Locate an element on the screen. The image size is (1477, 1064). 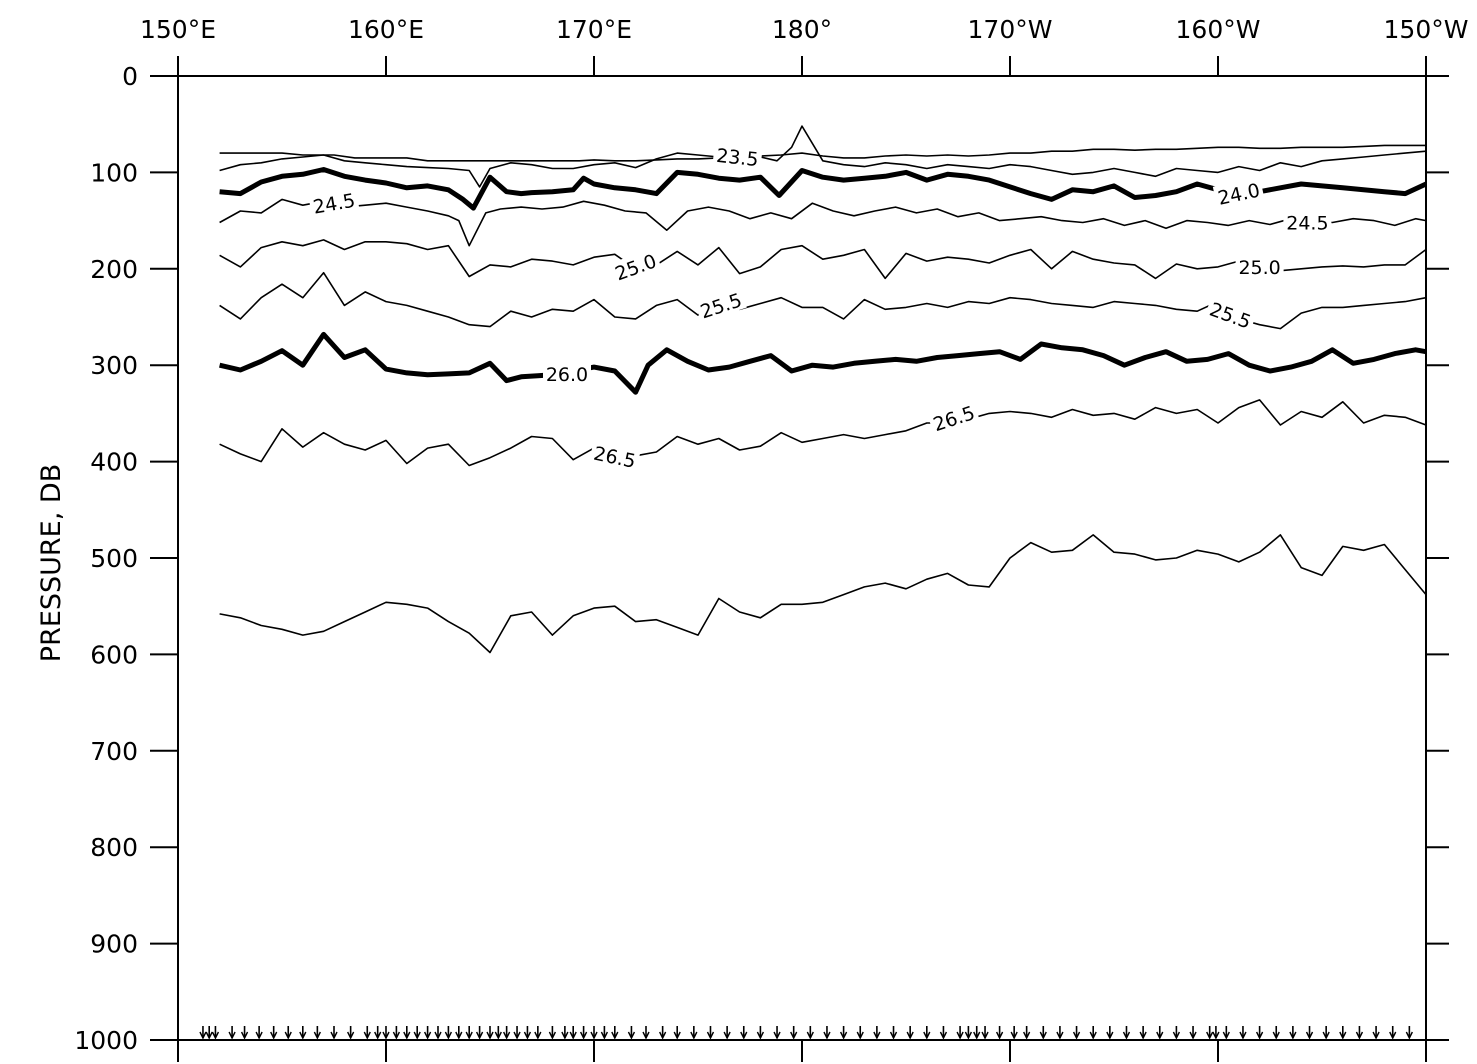
x-tick-label: 160°W is located at coordinates (1218, 29).